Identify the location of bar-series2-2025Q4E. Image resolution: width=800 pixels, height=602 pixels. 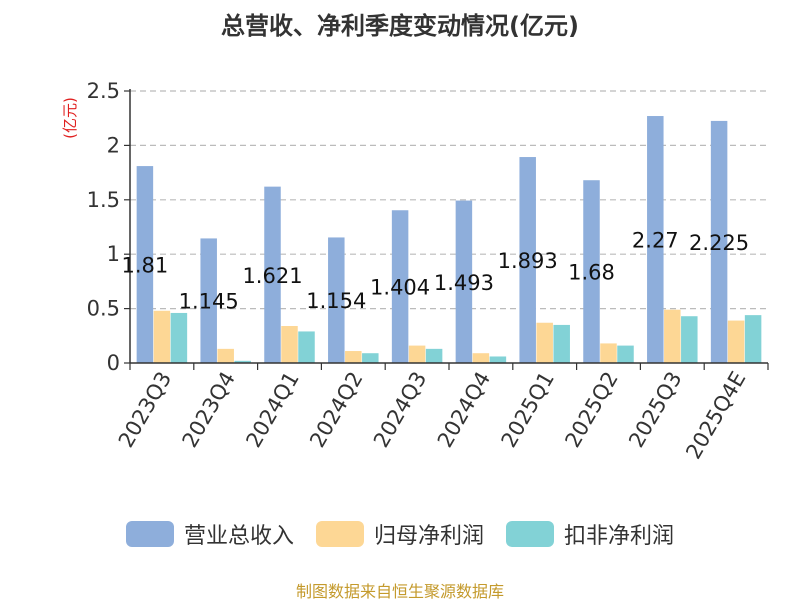
(753, 339).